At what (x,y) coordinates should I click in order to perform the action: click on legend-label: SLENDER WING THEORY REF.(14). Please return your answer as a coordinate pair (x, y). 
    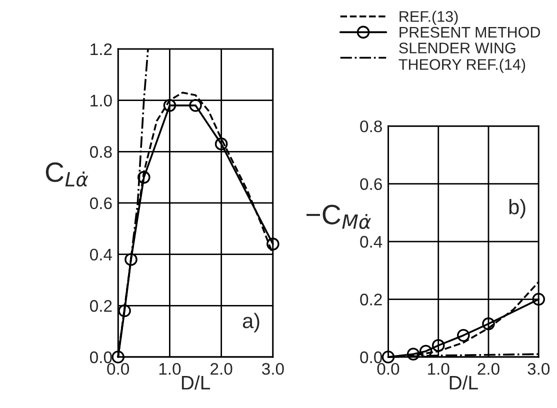
    Looking at the image, I should click on (462, 57).